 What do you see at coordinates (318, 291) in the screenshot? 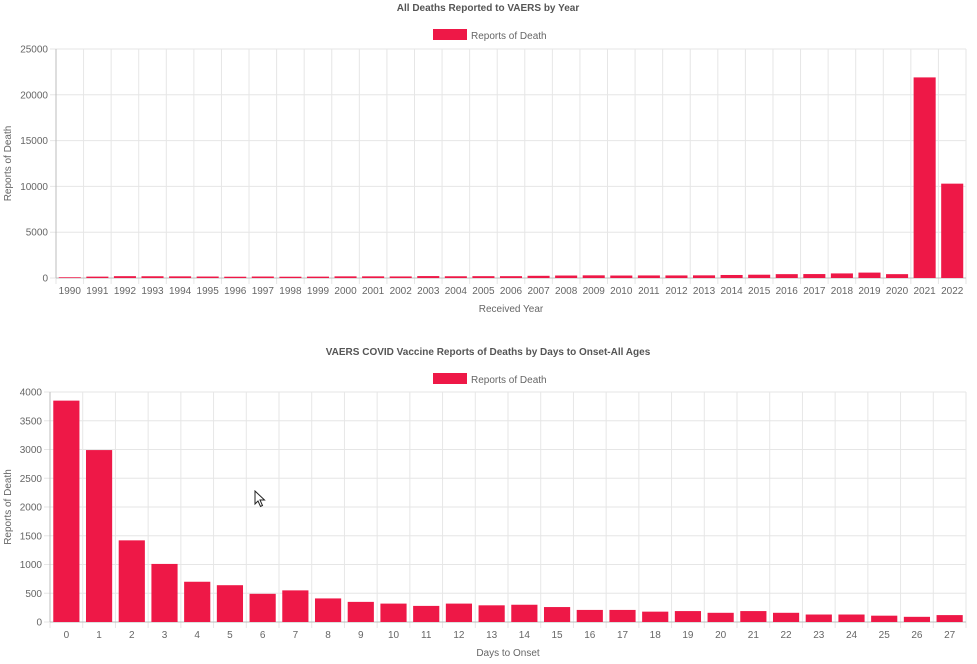
I see `x-tick-label: 1999` at bounding box center [318, 291].